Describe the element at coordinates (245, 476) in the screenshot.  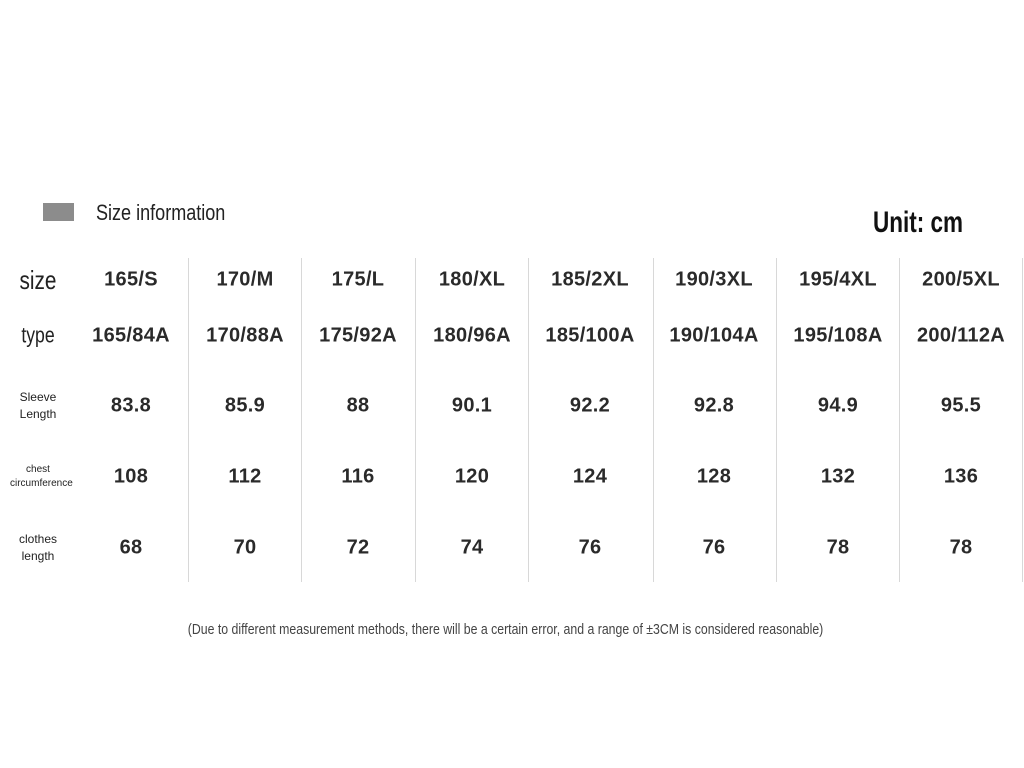
I see `cell: 112` at that location.